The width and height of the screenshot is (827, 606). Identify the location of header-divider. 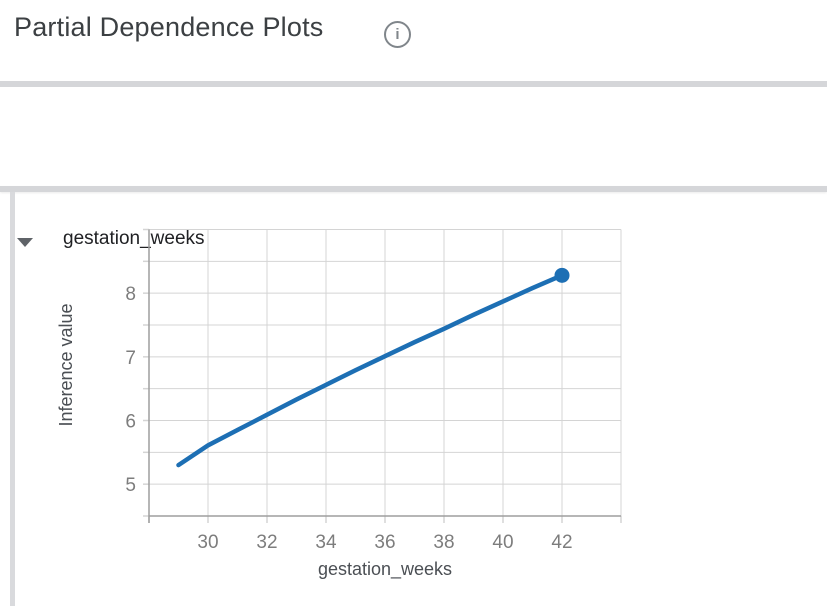
(413, 84).